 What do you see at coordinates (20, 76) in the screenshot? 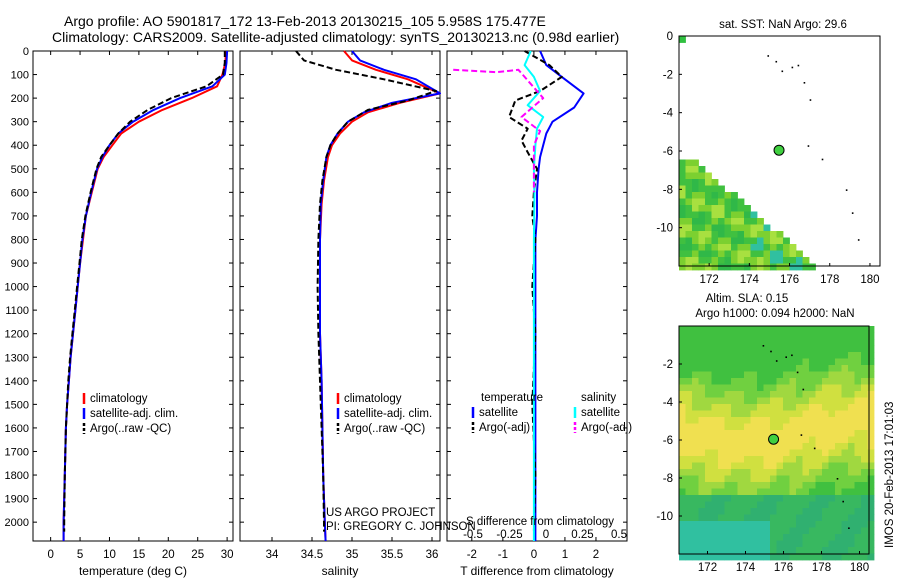
I see `depth-tick-label: 100` at bounding box center [20, 76].